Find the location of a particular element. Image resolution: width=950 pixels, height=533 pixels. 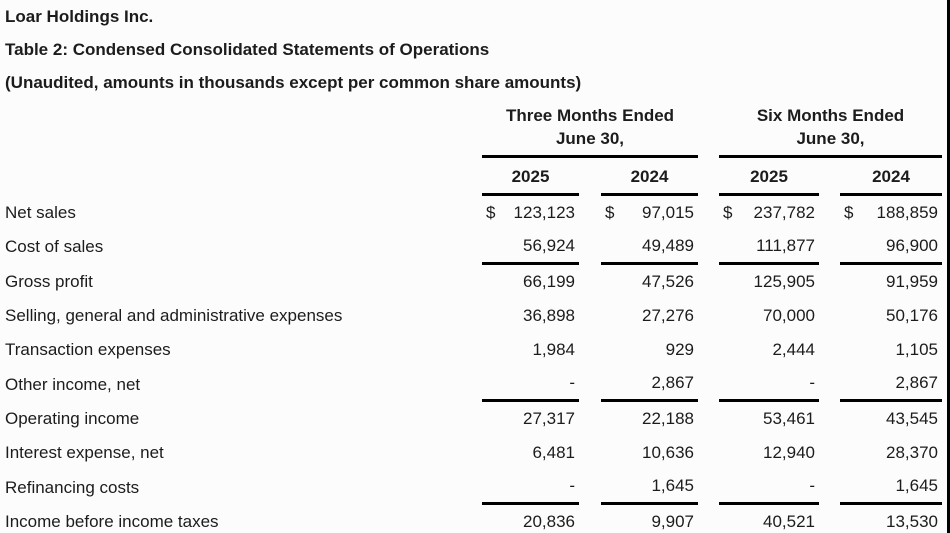

value-cell-6m-2025: $237,782 is located at coordinates (769, 213).